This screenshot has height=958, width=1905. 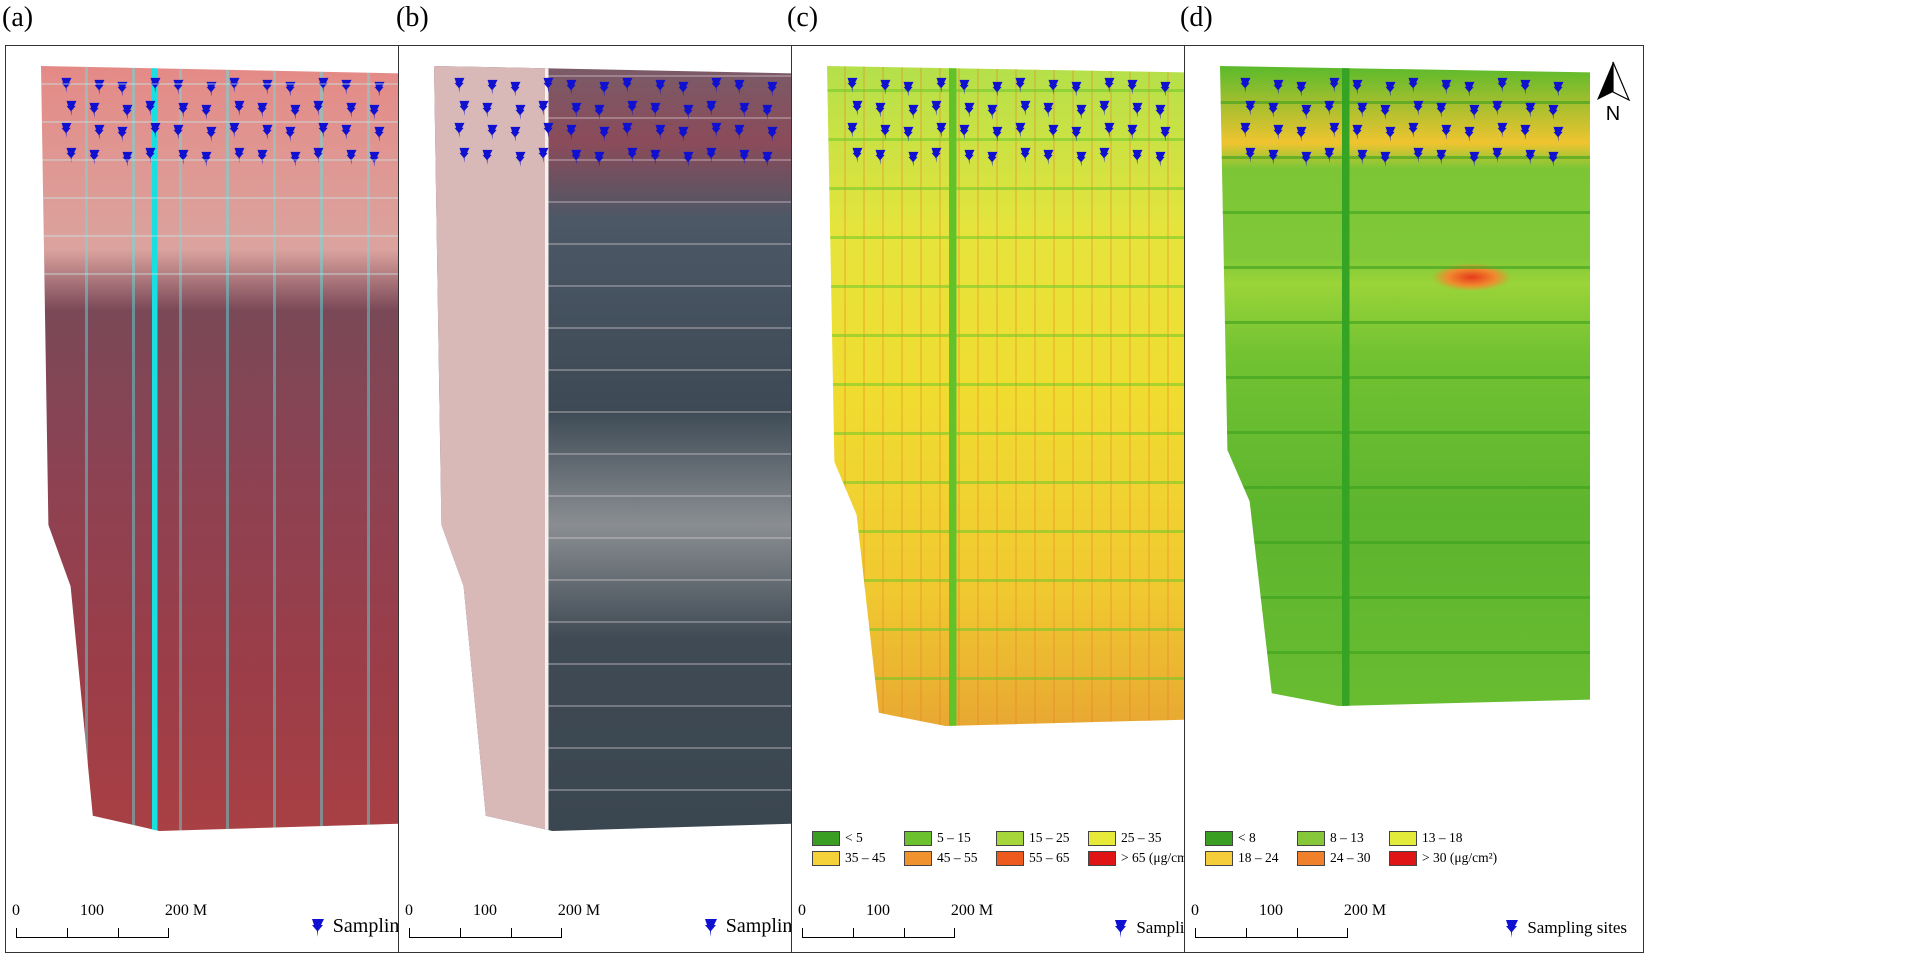 I want to click on map-image-c, so click(x=1012, y=396).